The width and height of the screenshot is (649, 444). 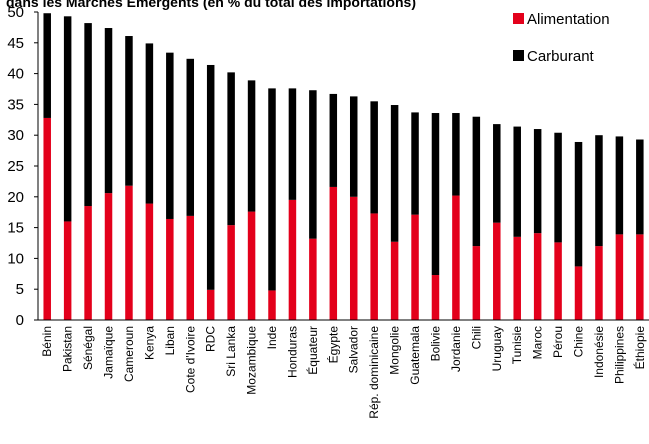 What do you see at coordinates (476, 337) in the screenshot?
I see `x-tick-label: Chili` at bounding box center [476, 337].